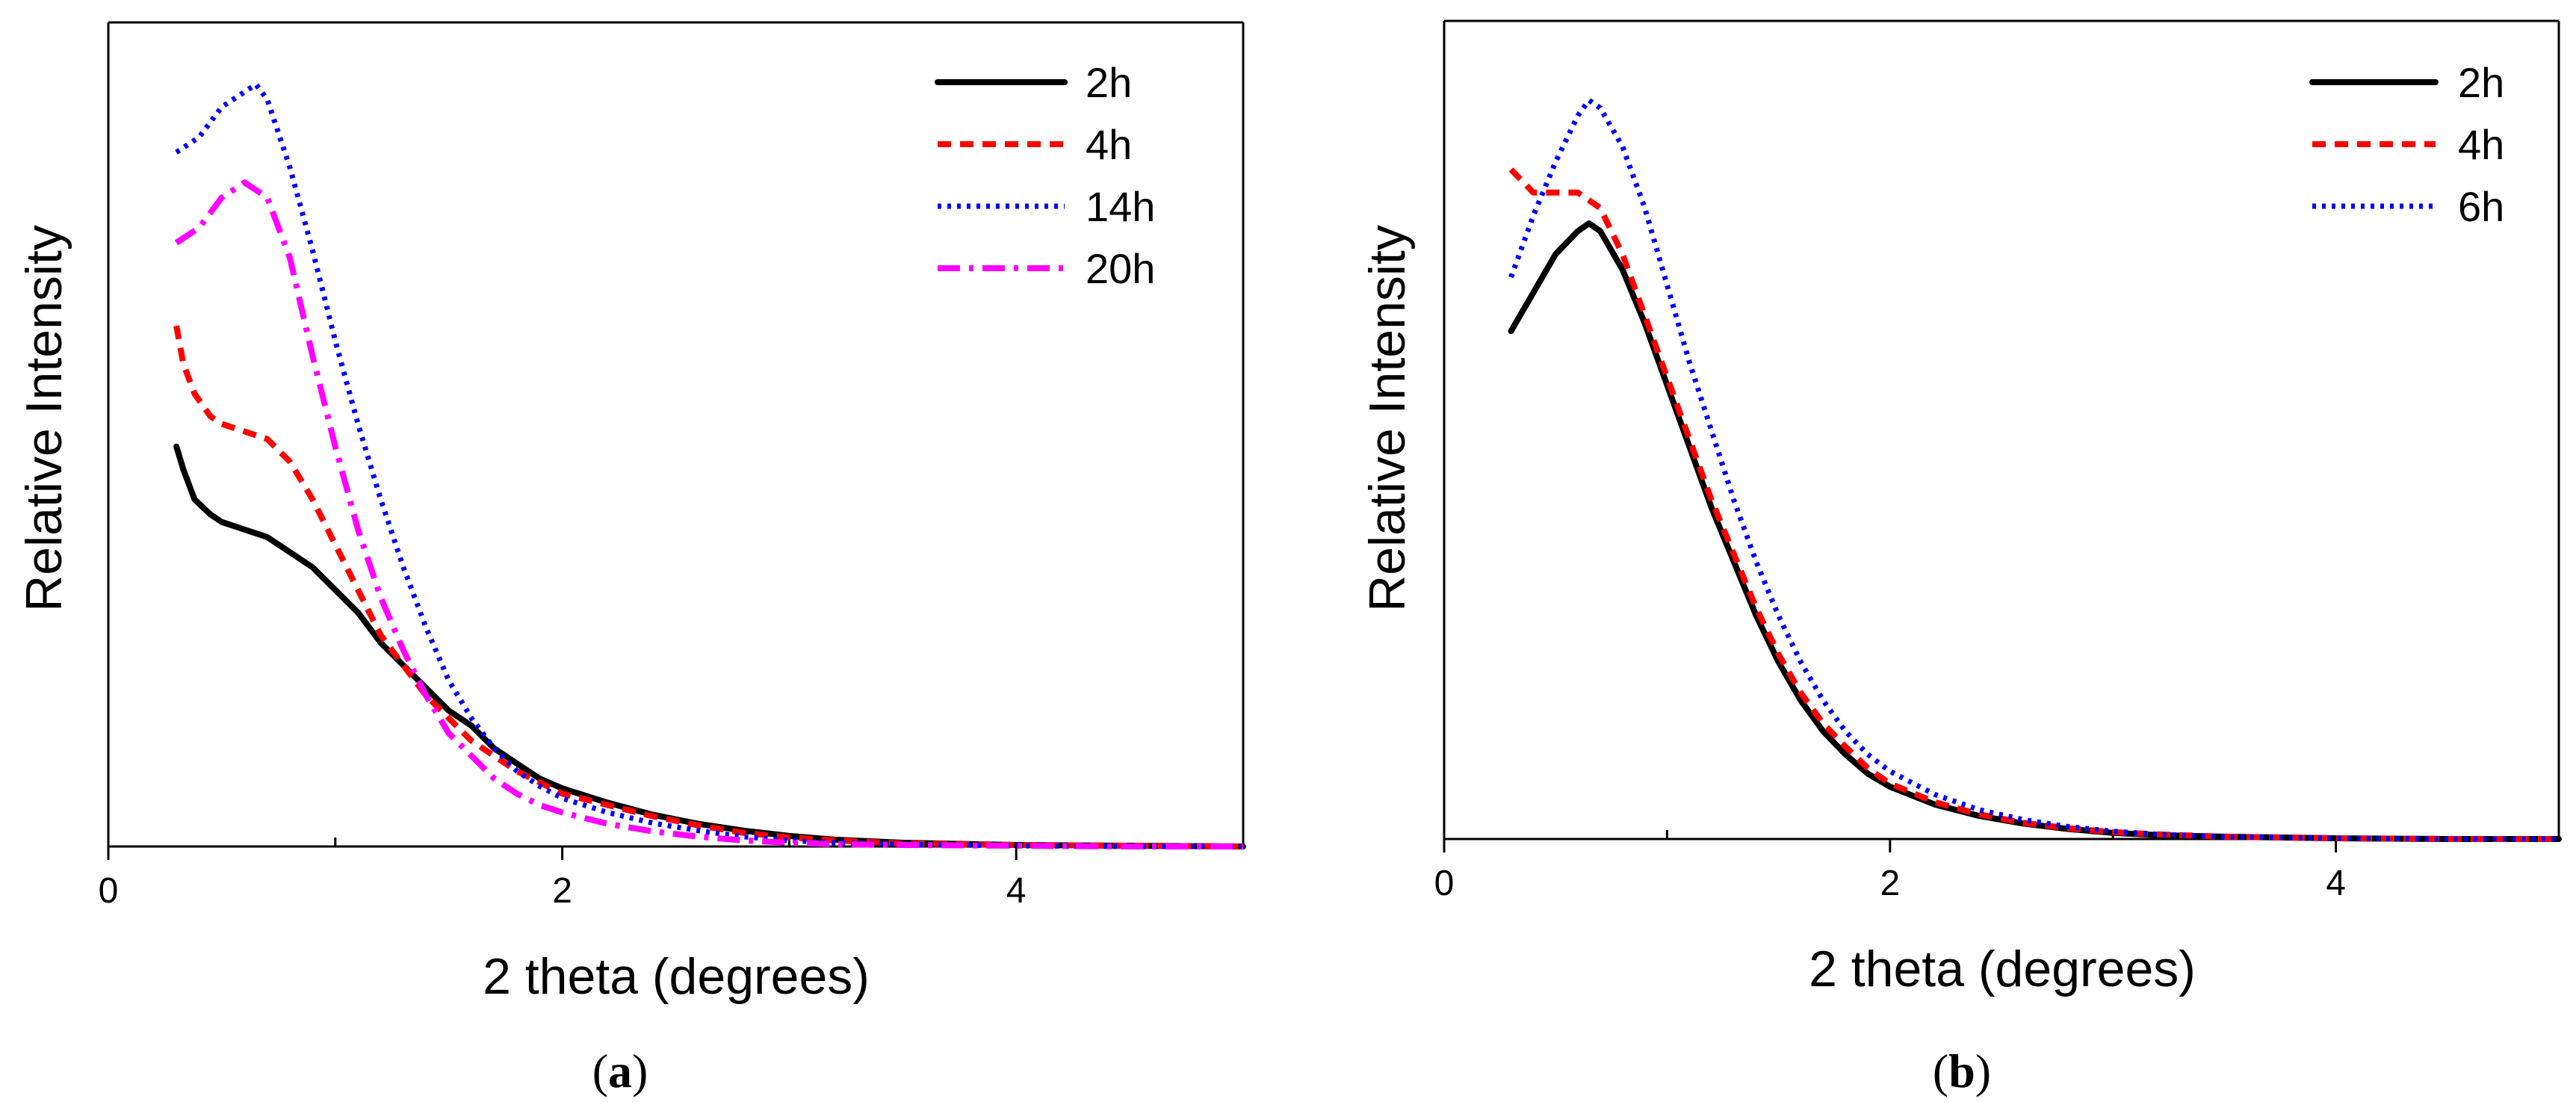  What do you see at coordinates (44, 418) in the screenshot?
I see `y-axis-title-a: Relative Intensity` at bounding box center [44, 418].